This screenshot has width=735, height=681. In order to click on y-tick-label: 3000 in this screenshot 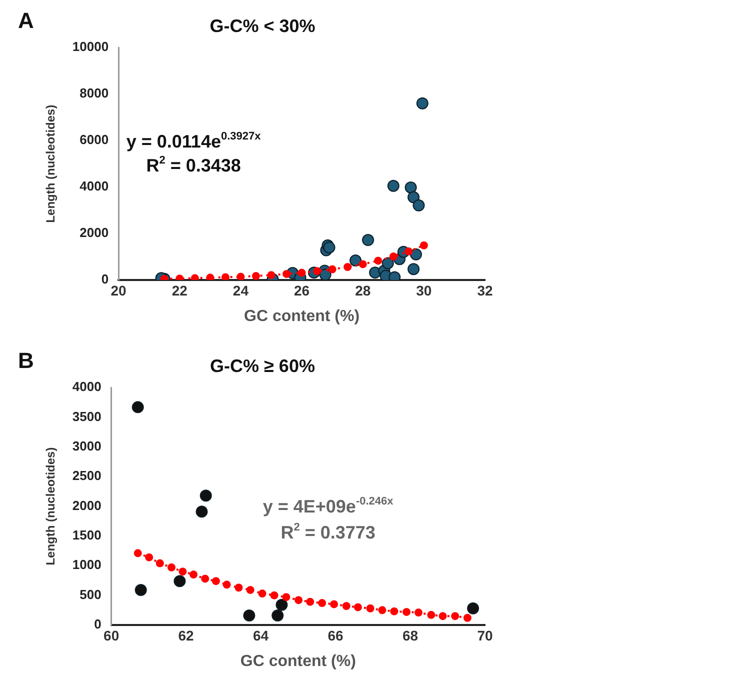, I will do `click(87, 446)`.